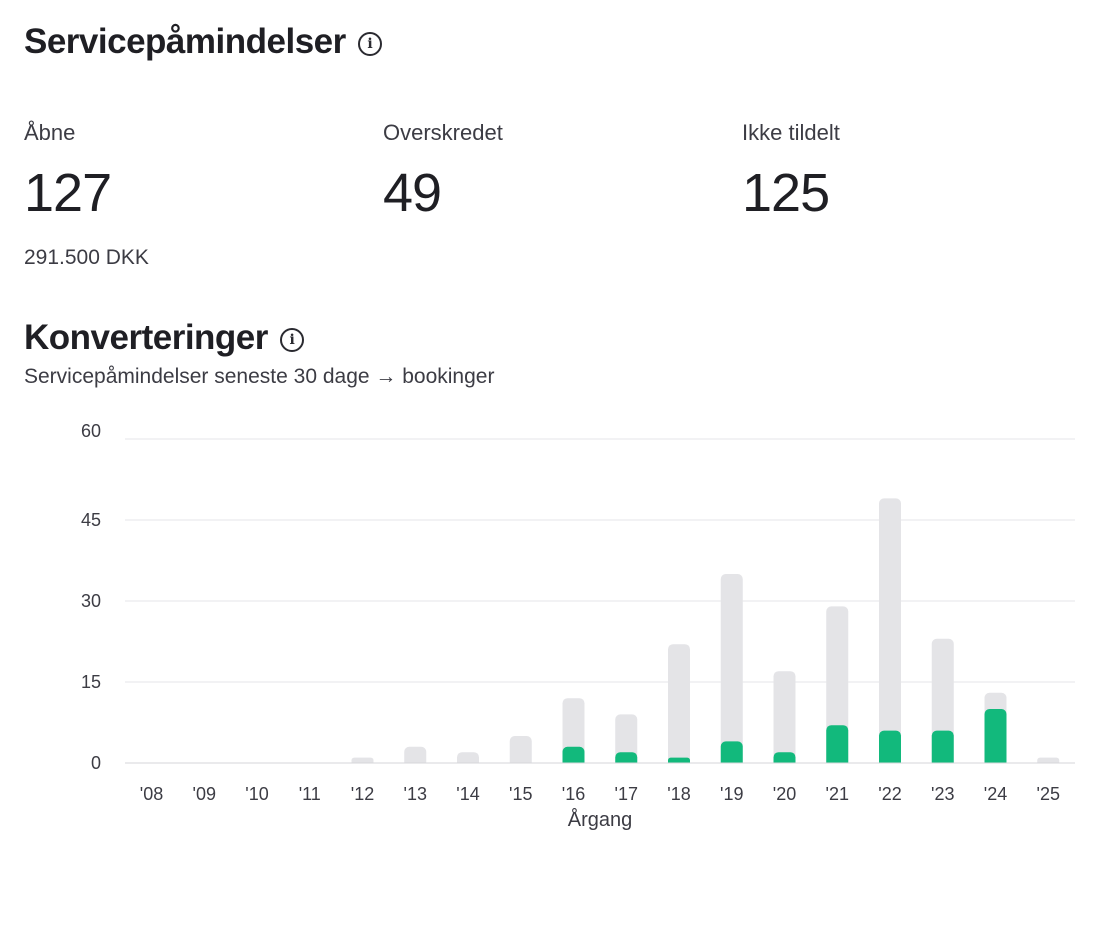 This screenshot has height=932, width=1104. What do you see at coordinates (91, 431) in the screenshot?
I see `y-tick-label: 60` at bounding box center [91, 431].